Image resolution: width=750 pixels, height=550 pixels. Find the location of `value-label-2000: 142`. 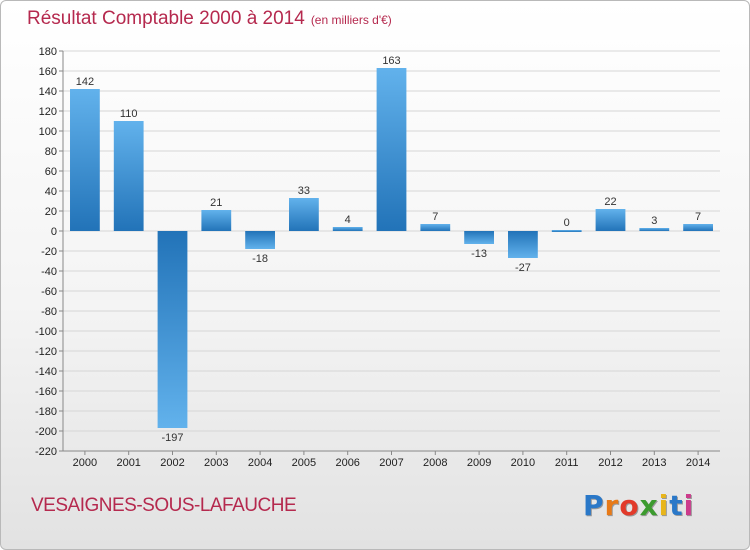

value-label-2000: 142 is located at coordinates (85, 82).